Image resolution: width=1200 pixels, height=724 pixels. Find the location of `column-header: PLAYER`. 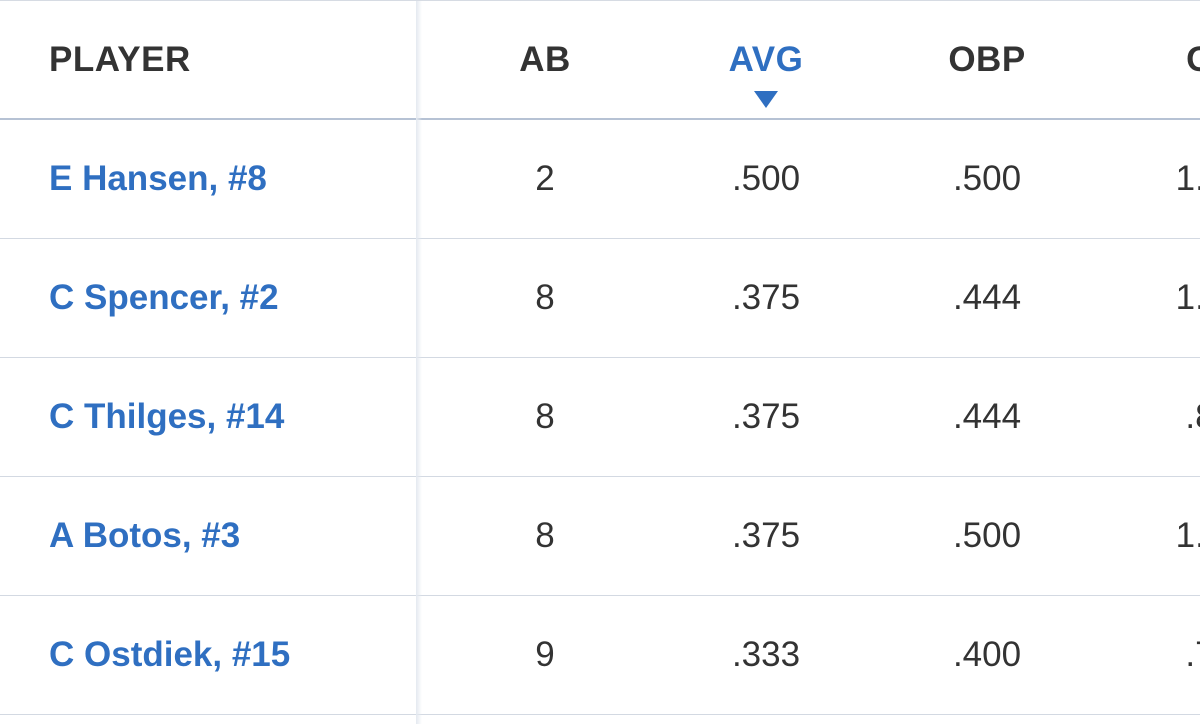

column-header: PLAYER is located at coordinates (120, 59).